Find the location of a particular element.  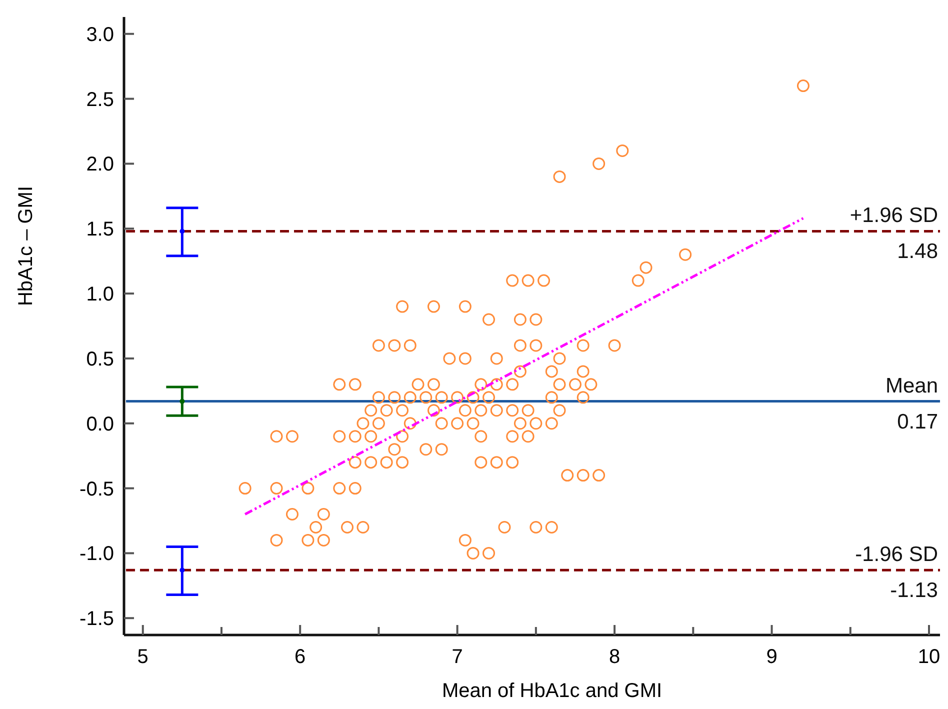

y-tick-label: 0.5 is located at coordinates (100, 359).